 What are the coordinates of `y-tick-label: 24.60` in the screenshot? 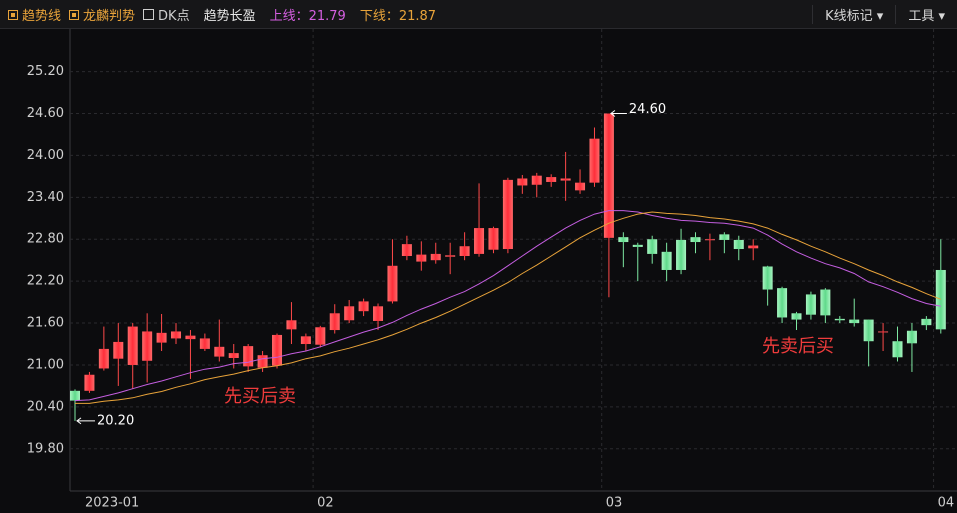 It's located at (45, 113).